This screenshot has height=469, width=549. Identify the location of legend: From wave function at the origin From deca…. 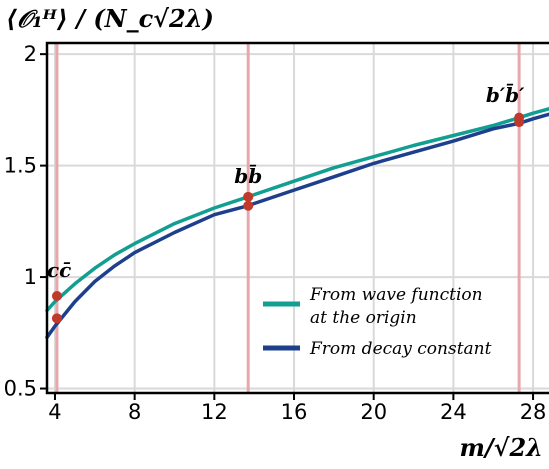
(377, 322).